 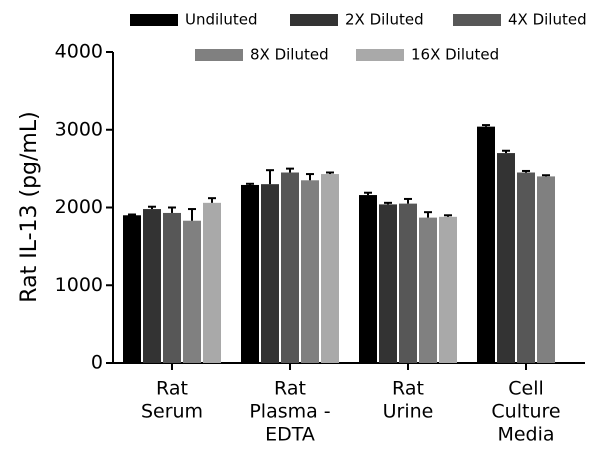 I want to click on y-tick-label: 1000, so click(x=79, y=285).